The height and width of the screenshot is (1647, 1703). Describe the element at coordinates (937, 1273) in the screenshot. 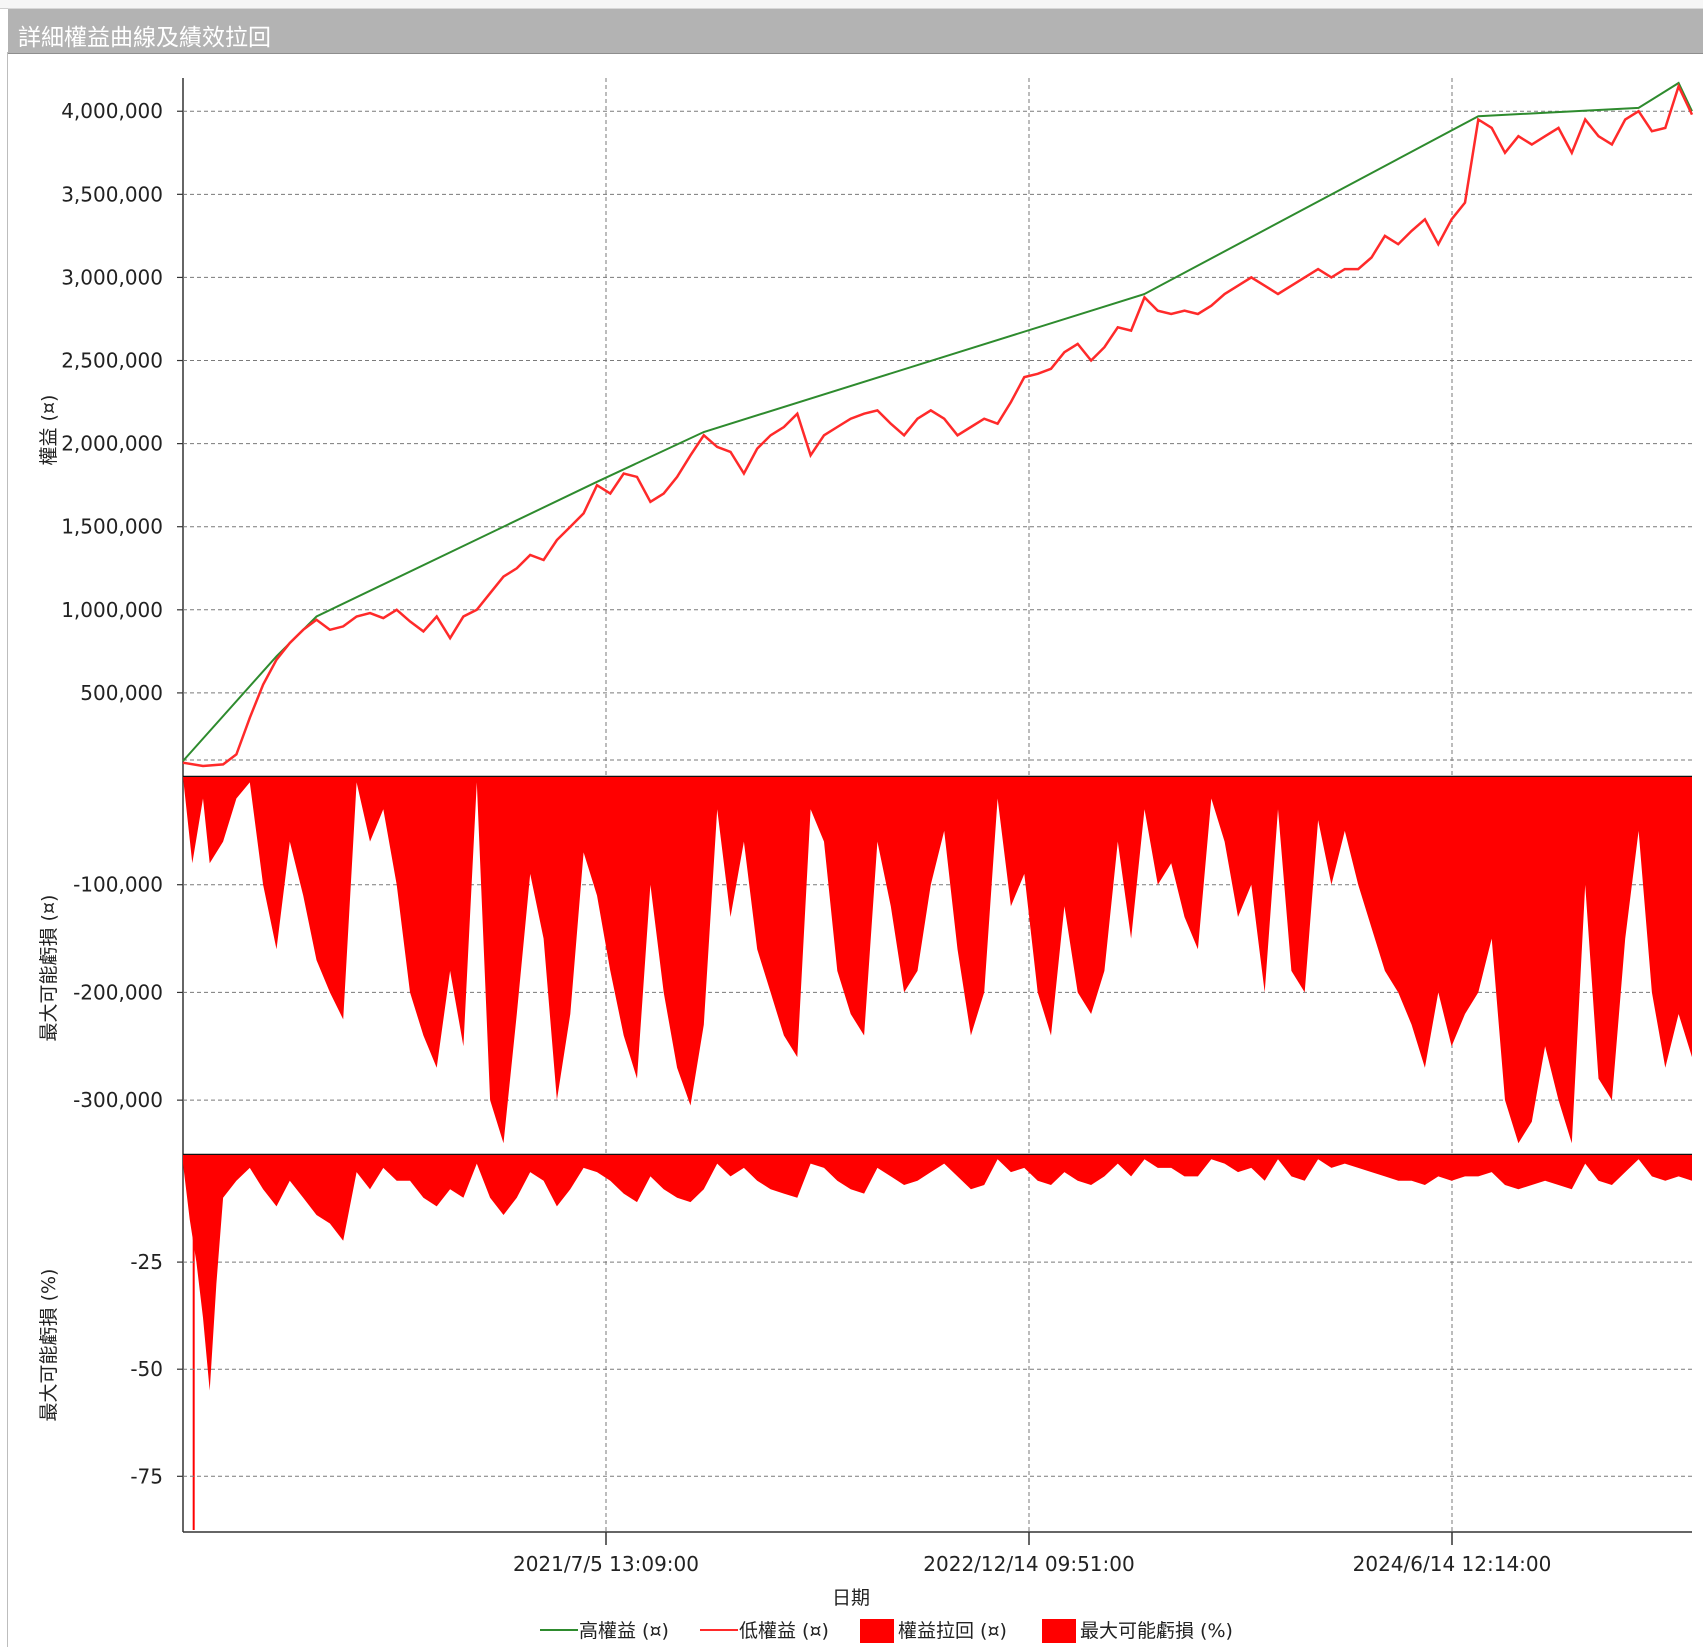

I see `drawdown-pct-area` at that location.